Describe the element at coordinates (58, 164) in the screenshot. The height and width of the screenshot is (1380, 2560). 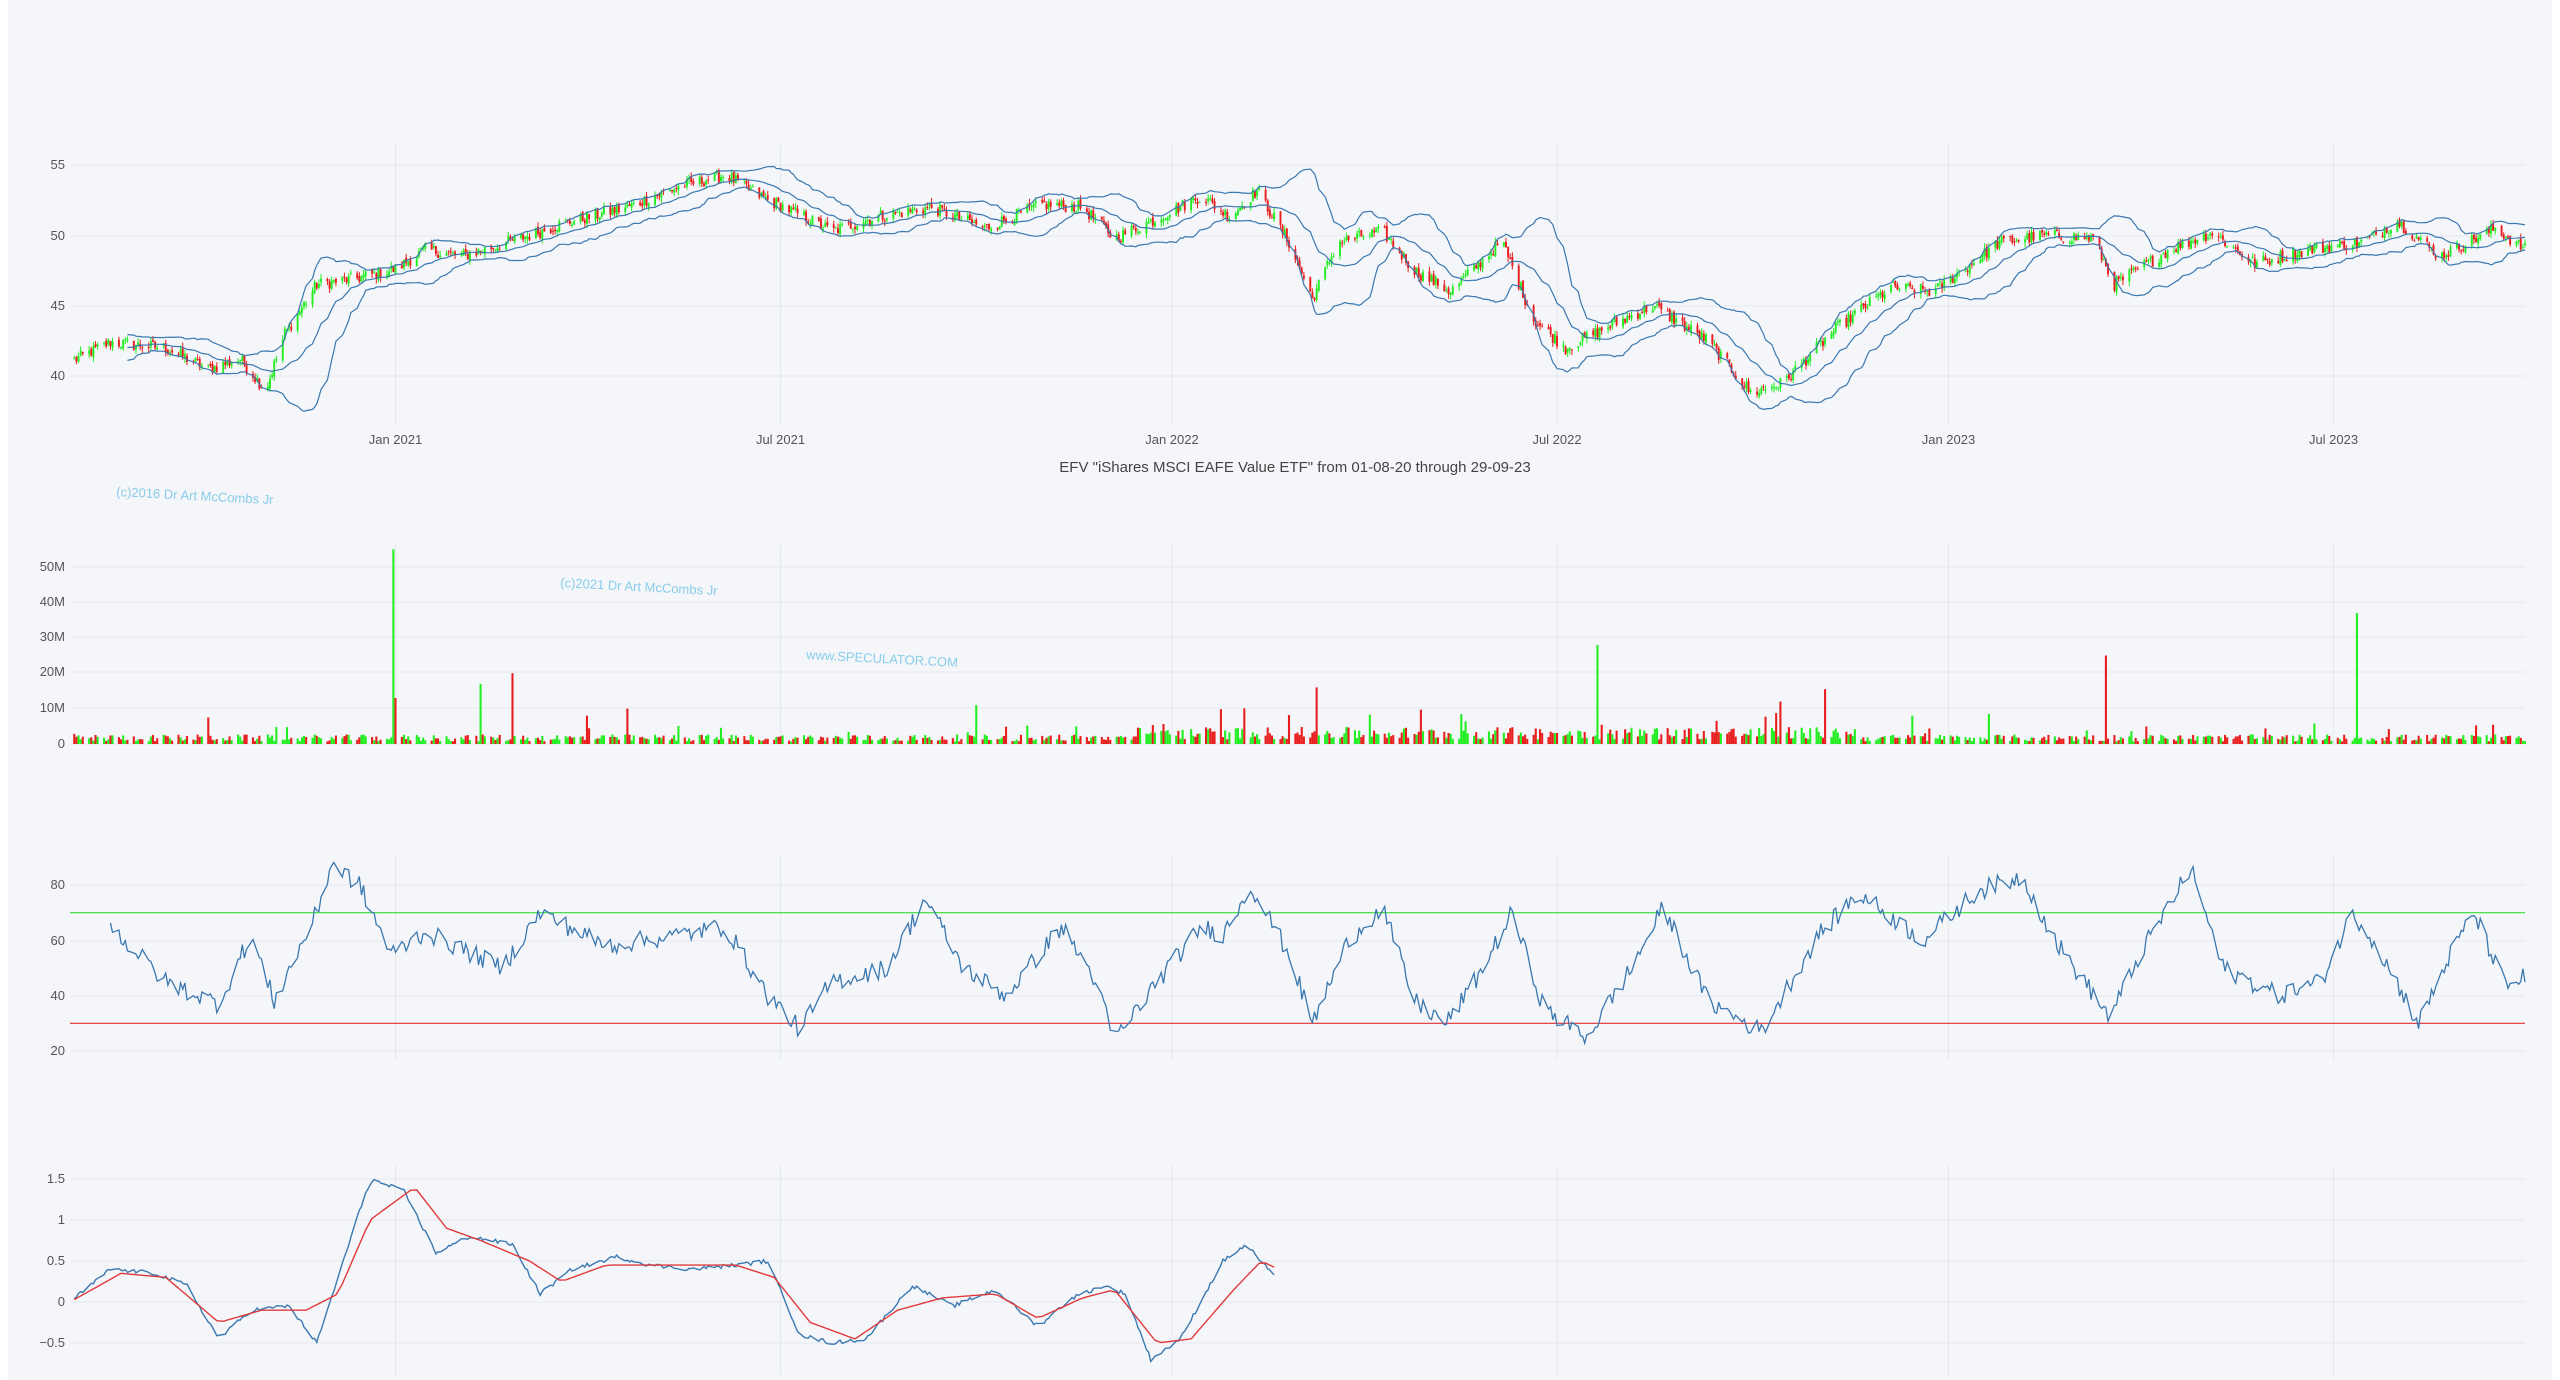
I see `y-tick-label: 55` at that location.